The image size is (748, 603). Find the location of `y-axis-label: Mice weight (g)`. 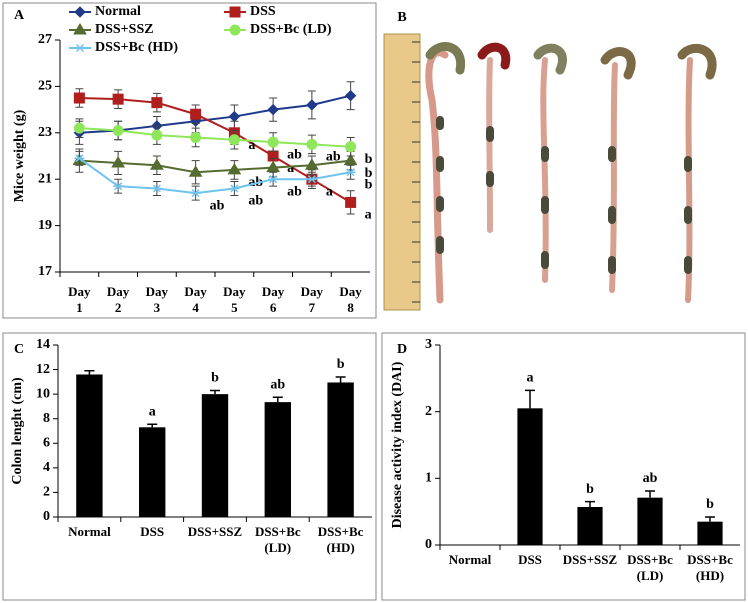

y-axis-label: Mice weight (g) is located at coordinates (19, 155).